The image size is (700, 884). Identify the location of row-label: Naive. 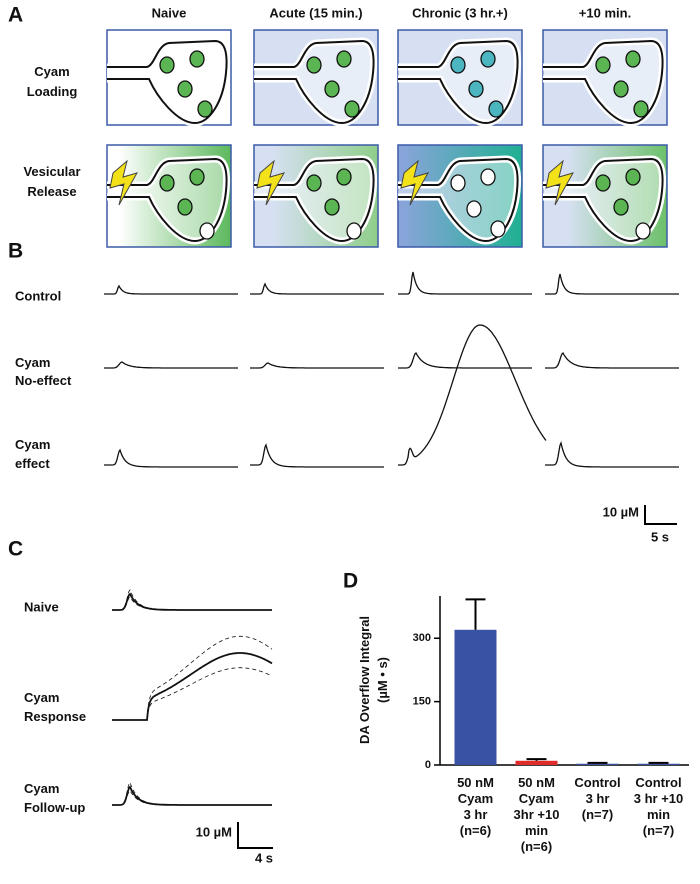
(41, 606).